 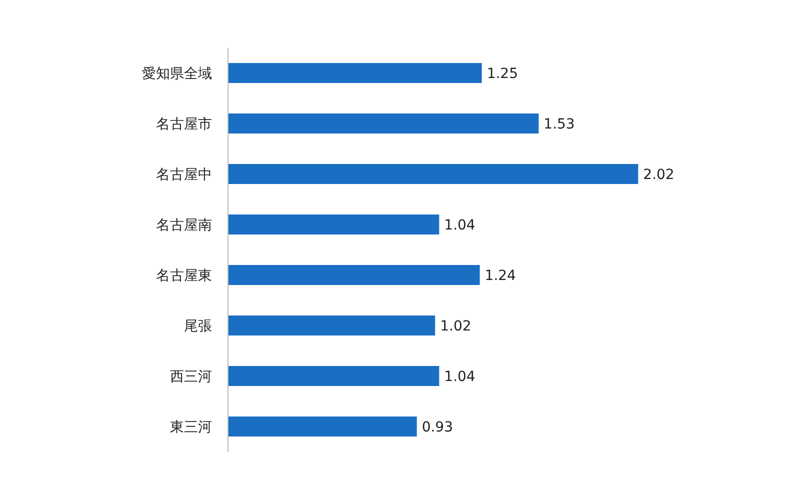 What do you see at coordinates (191, 377) in the screenshot?
I see `y-tick-label: 西三河` at bounding box center [191, 377].